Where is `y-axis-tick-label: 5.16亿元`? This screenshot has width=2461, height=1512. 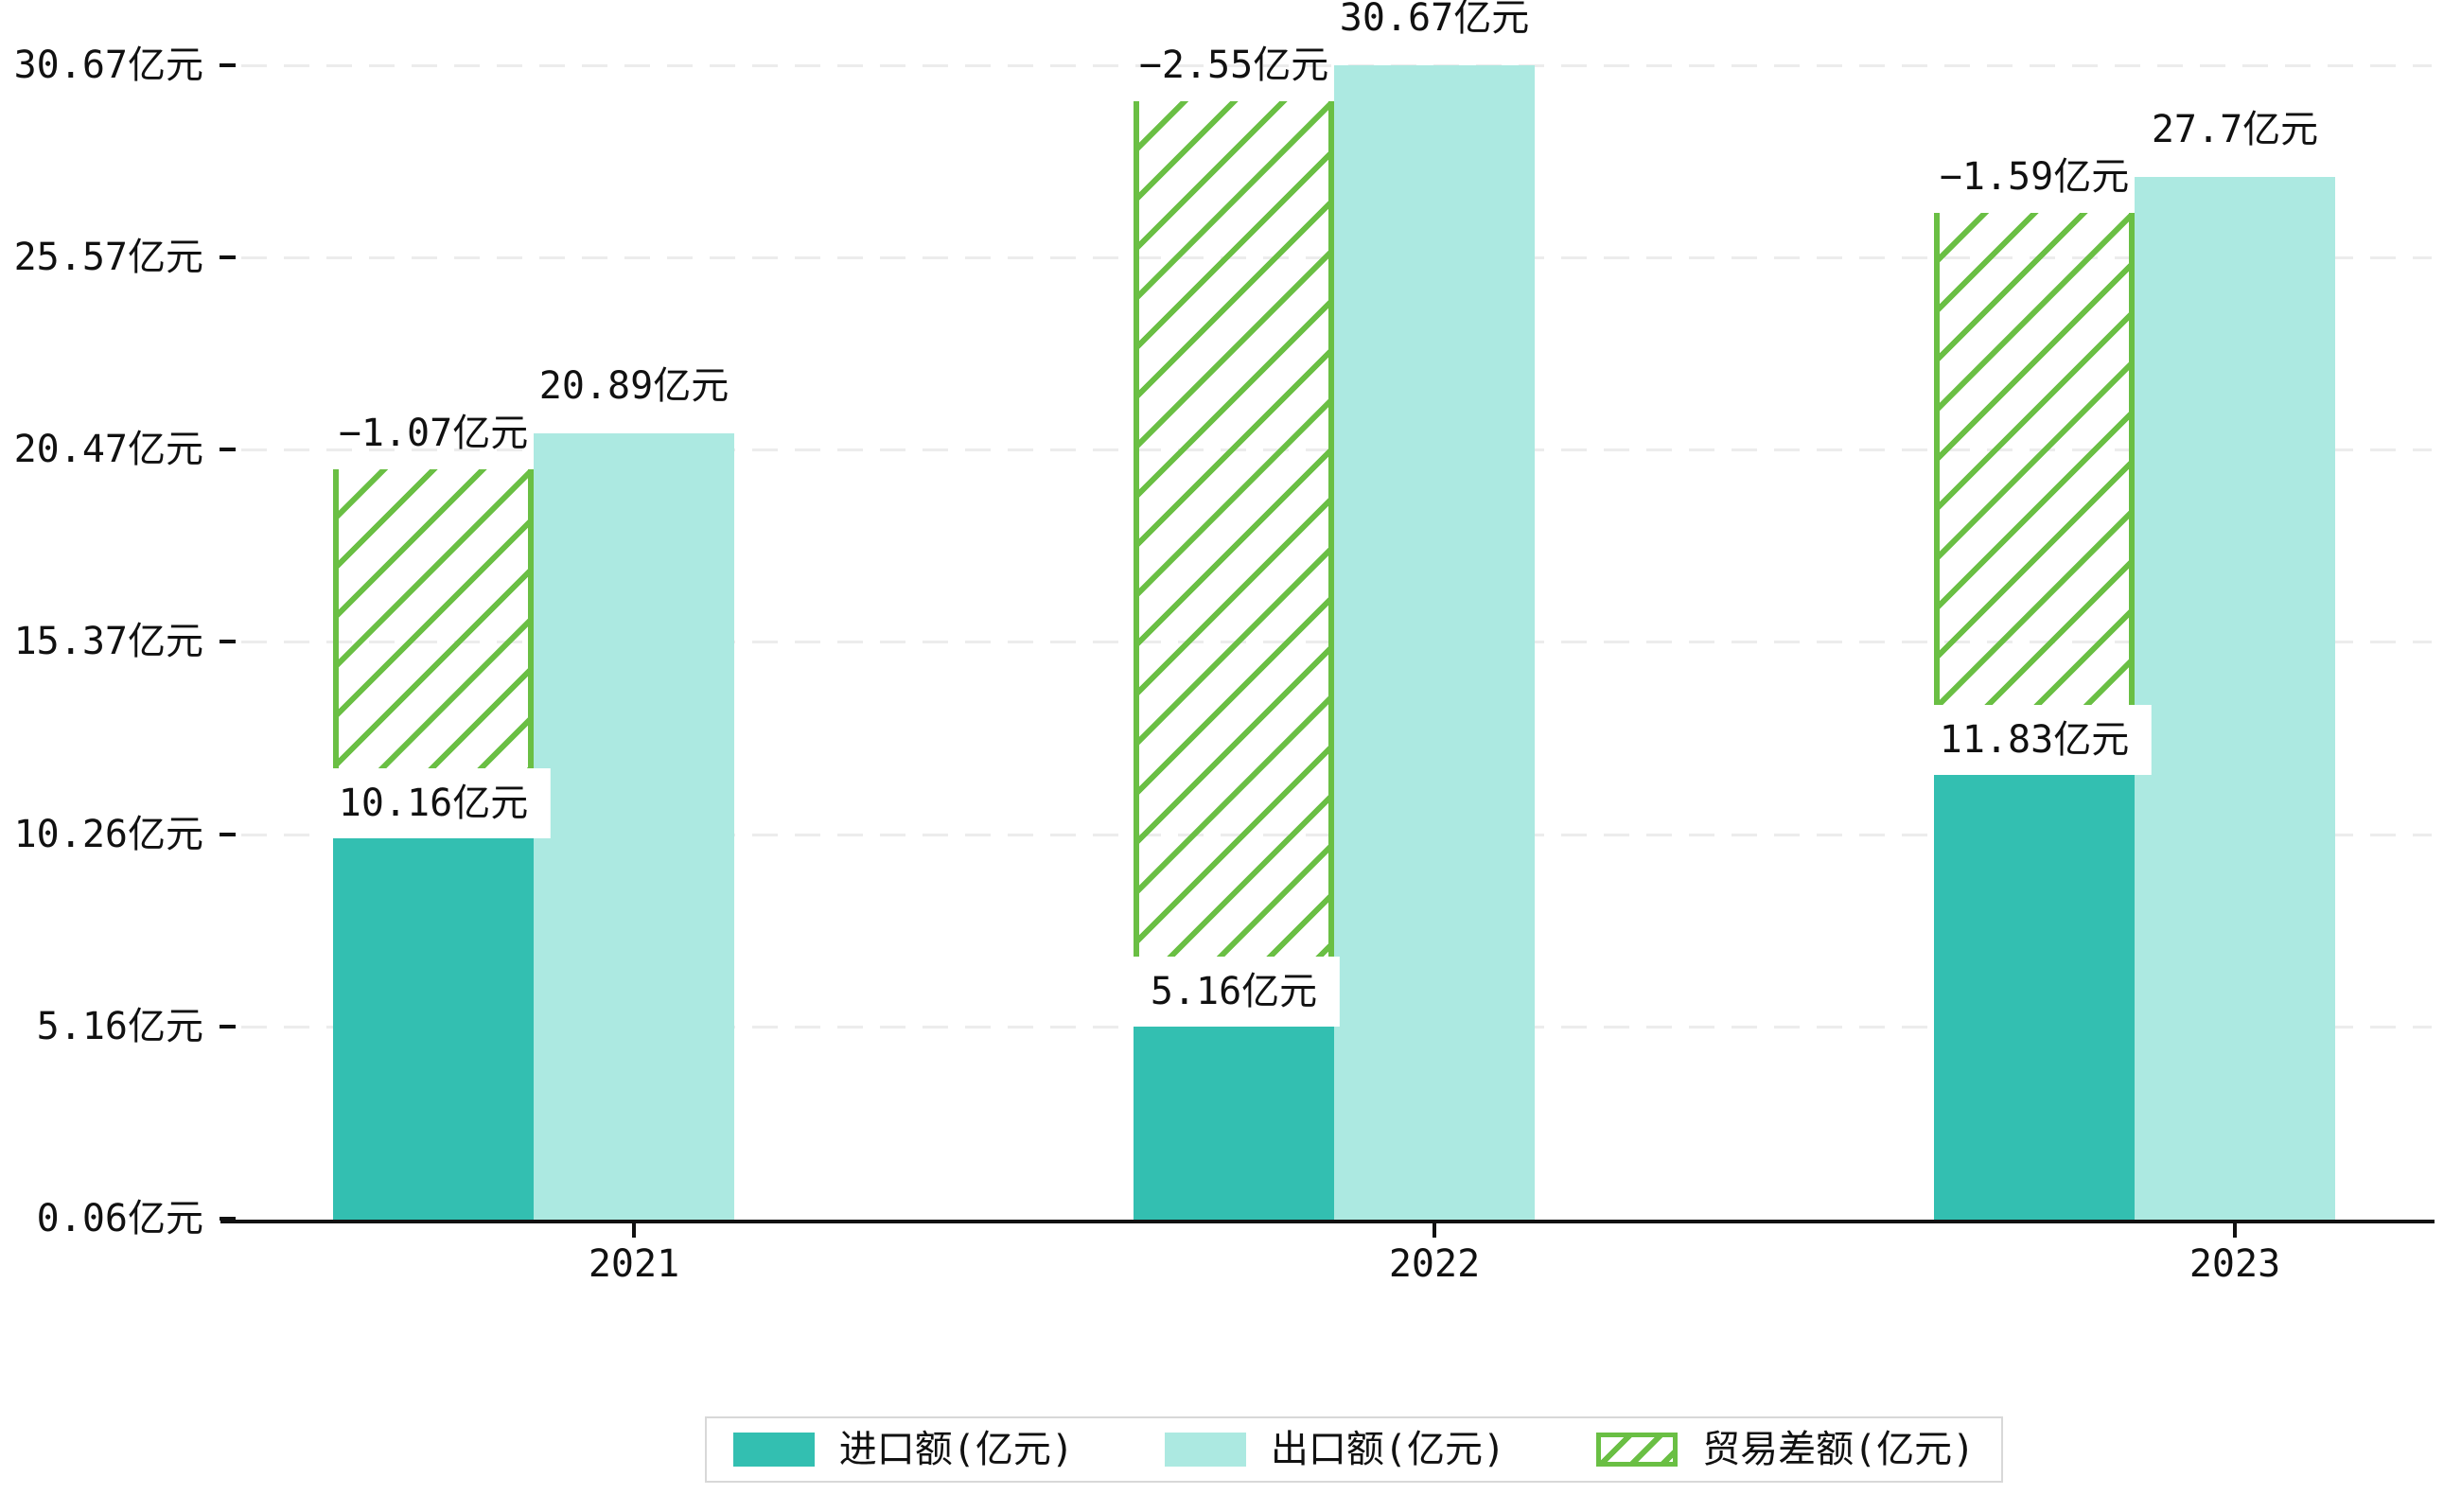
y-axis-tick-label: 5.16亿元 is located at coordinates (119, 1026).